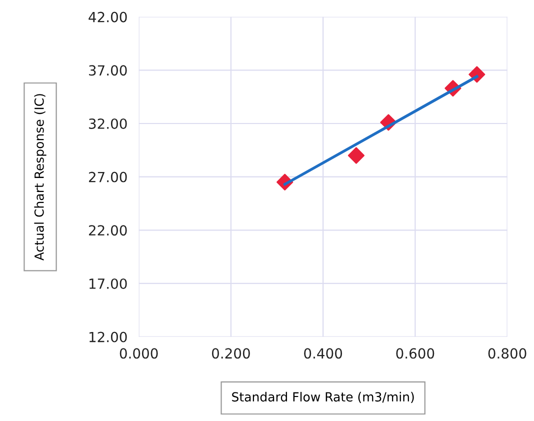 The image size is (534, 421). Describe the element at coordinates (107, 17) in the screenshot. I see `y-tick-label: 42.00` at that location.